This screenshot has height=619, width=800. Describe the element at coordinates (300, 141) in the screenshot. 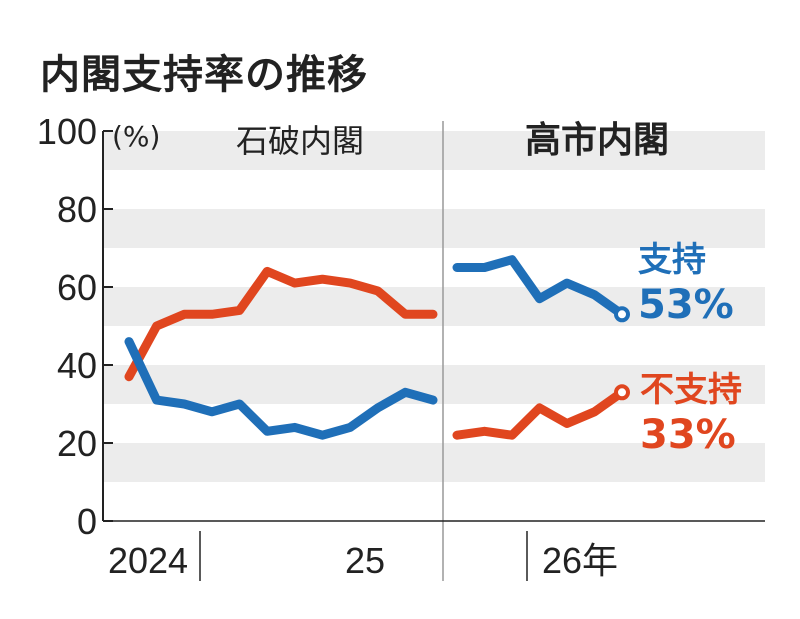

I see `period-label: 石破内閣` at that location.